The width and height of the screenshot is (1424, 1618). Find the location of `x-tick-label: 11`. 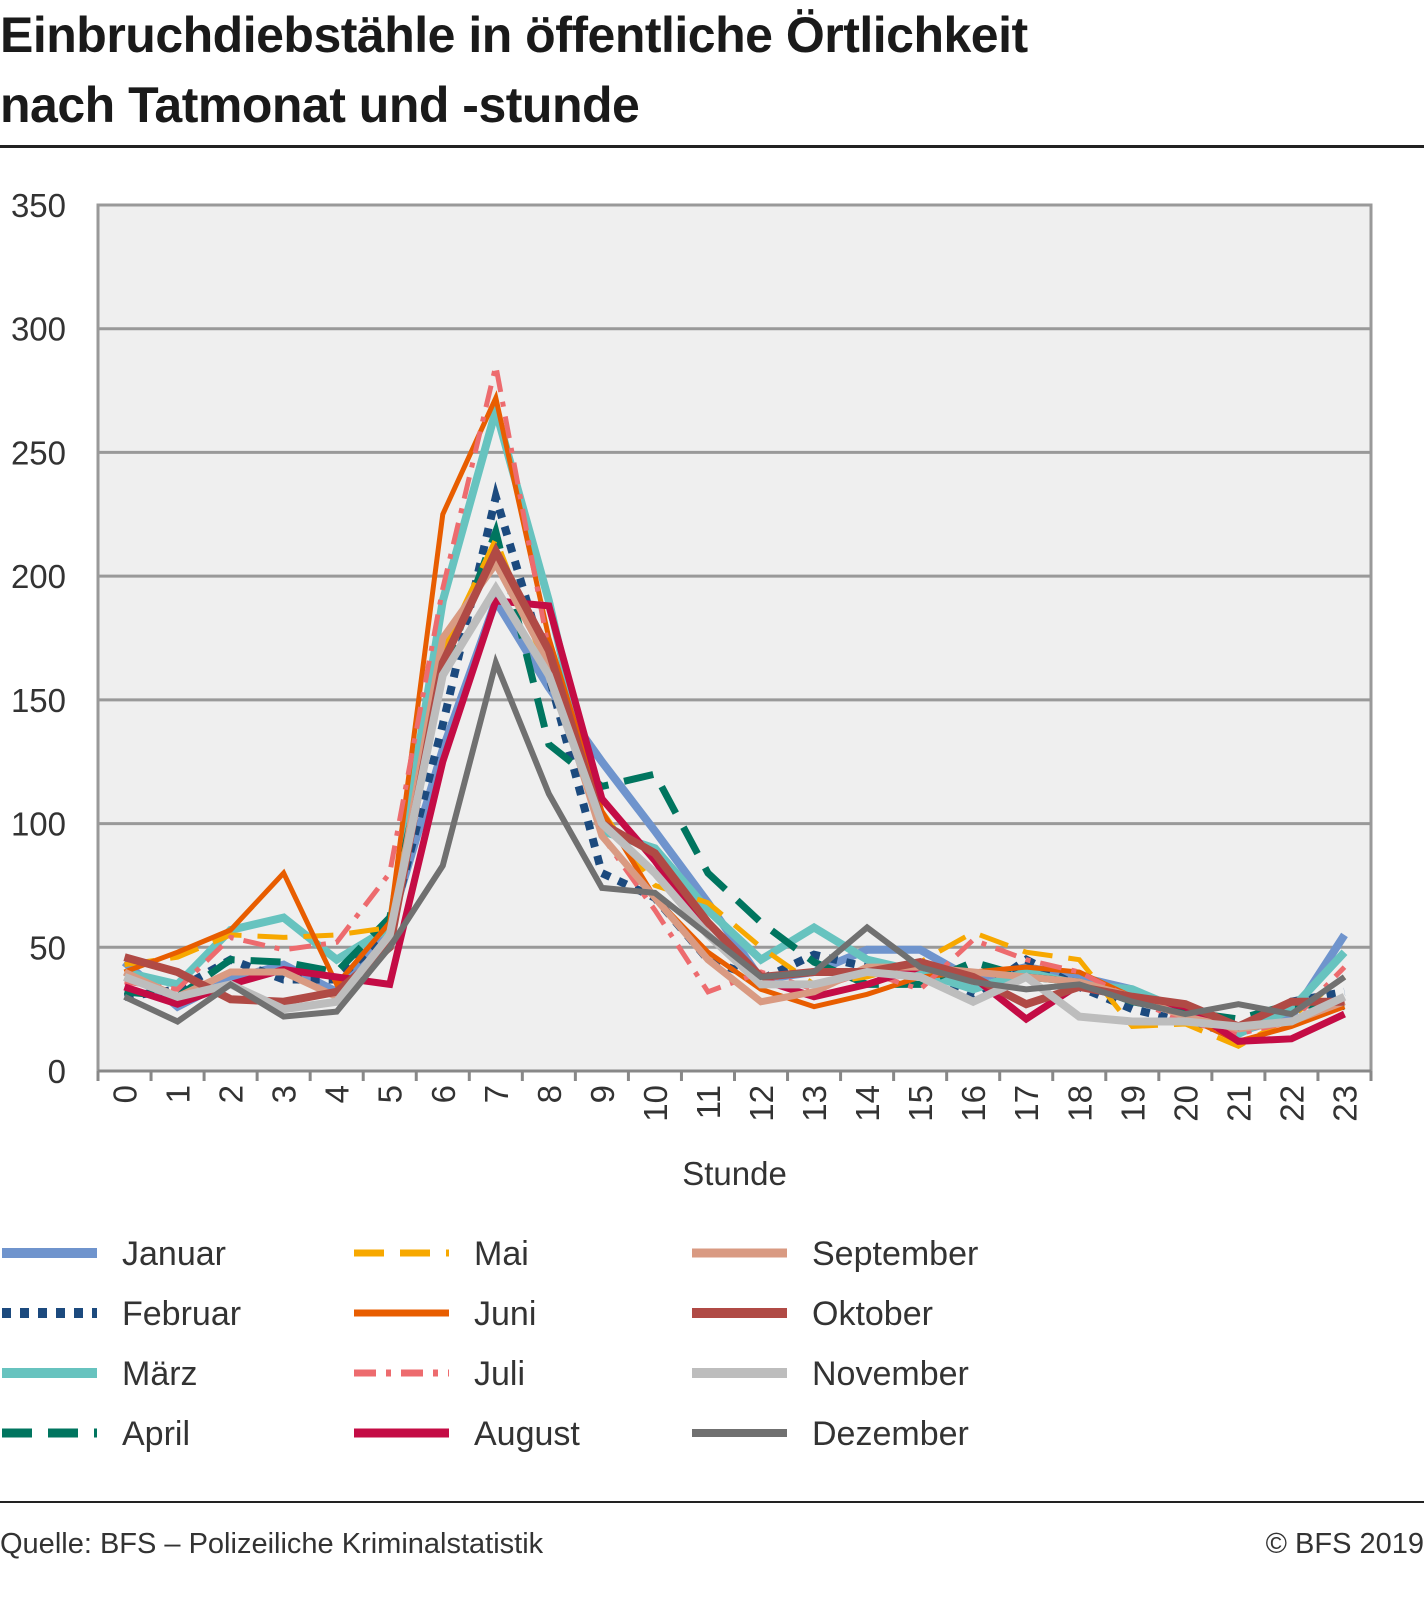

x-tick-label: 11 is located at coordinates (708, 1102).